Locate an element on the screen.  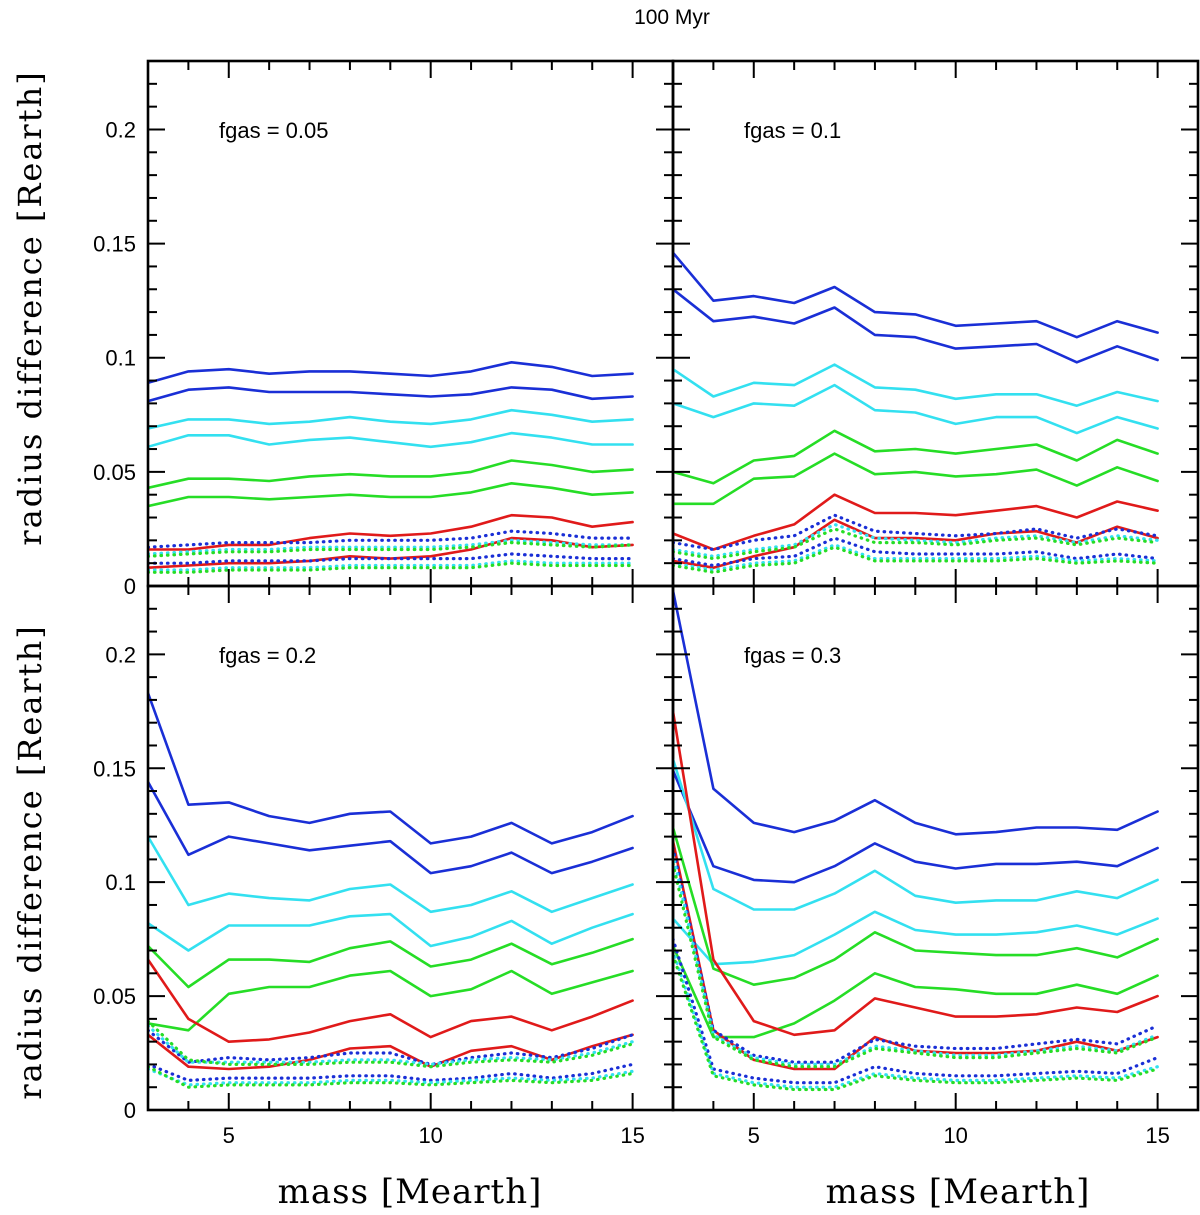
figure-title: 100 Myr is located at coordinates (672, 17).